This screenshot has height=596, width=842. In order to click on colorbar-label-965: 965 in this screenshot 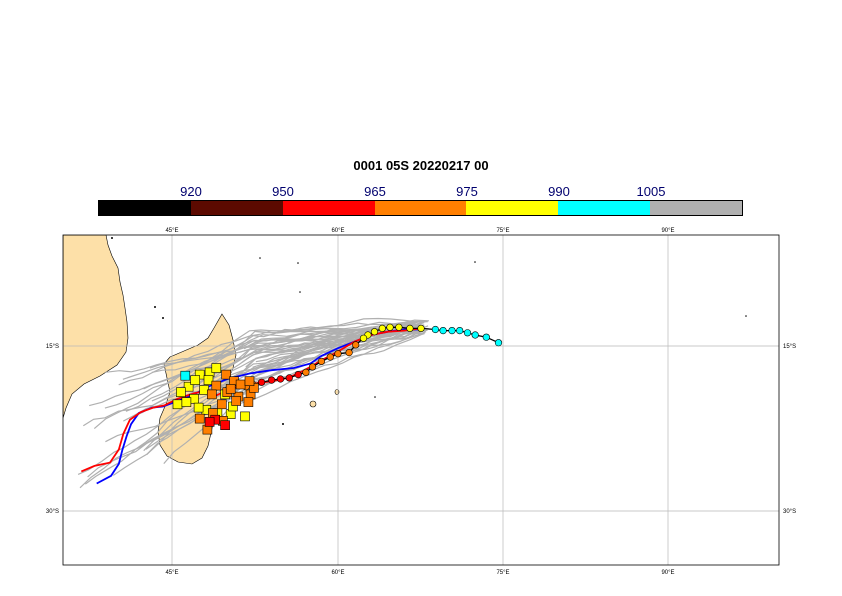, I will do `click(375, 191)`.